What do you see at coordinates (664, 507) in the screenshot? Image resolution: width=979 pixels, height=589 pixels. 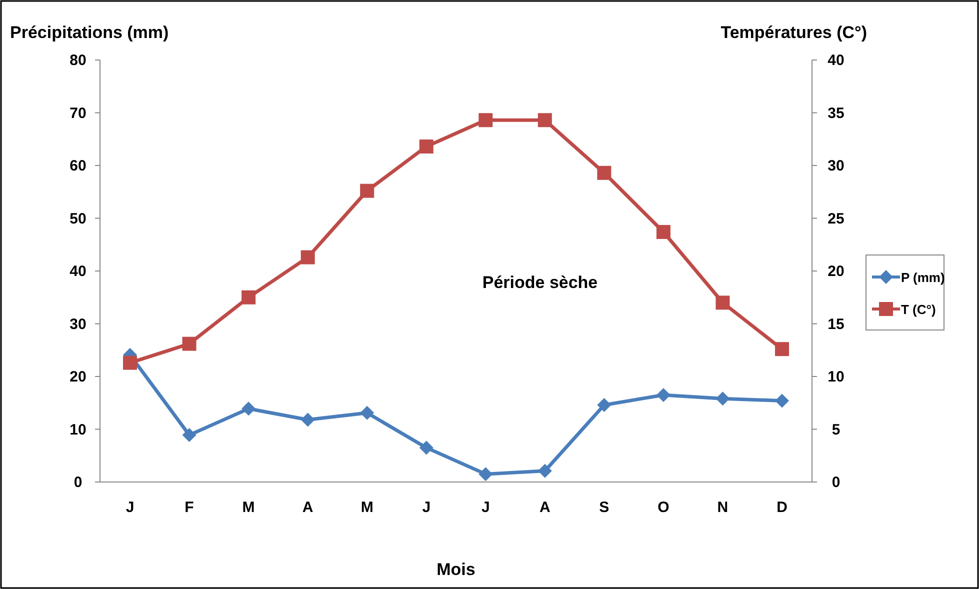 I see `x-tick-label: O` at bounding box center [664, 507].